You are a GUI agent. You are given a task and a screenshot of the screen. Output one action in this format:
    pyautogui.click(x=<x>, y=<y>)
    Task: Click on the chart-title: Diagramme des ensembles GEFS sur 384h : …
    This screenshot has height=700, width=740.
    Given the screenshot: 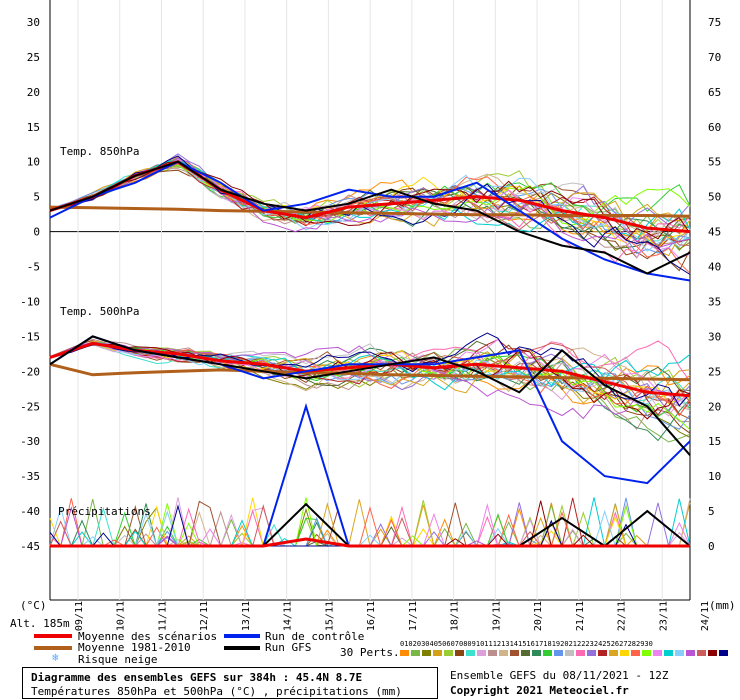 What is the action you would take?
    pyautogui.click(x=197, y=677)
    